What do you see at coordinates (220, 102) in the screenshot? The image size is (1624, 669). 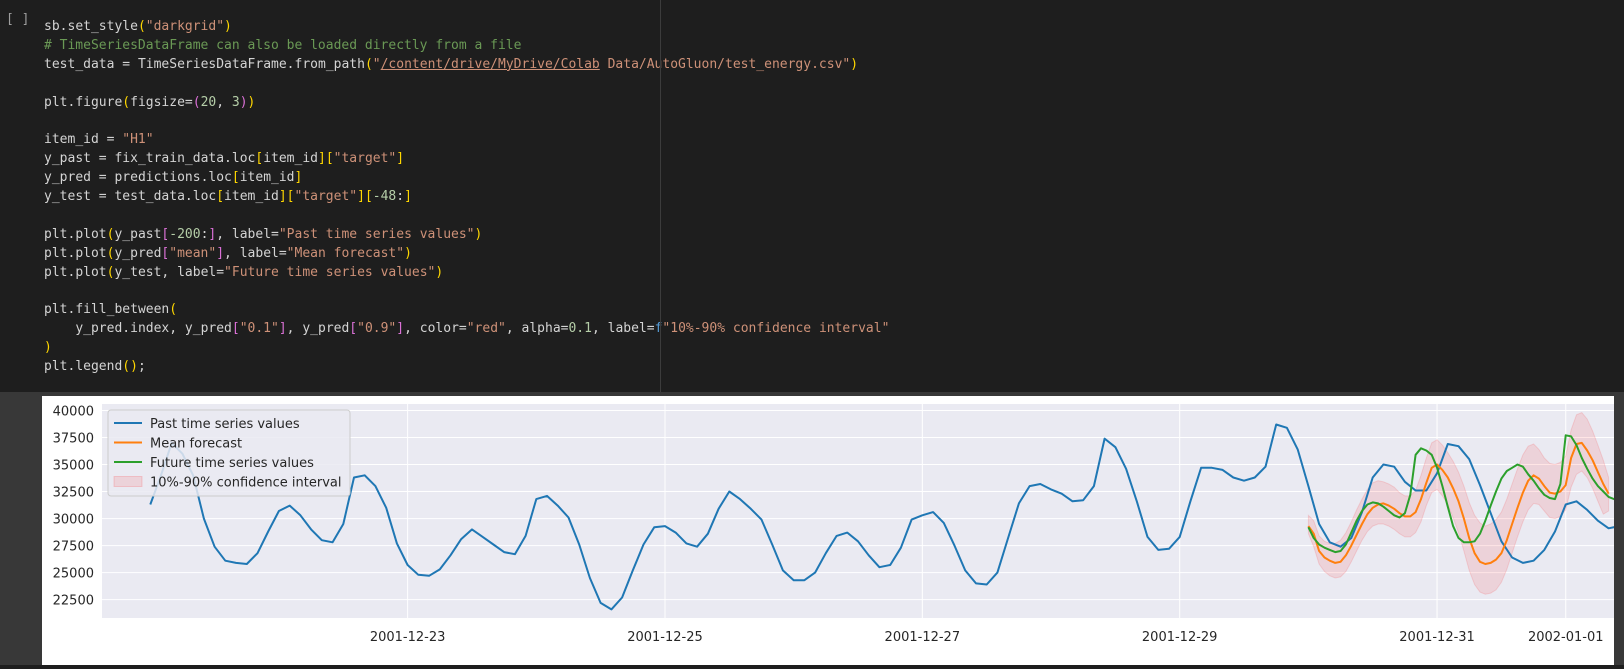 I see `code-token: ,` at bounding box center [220, 102].